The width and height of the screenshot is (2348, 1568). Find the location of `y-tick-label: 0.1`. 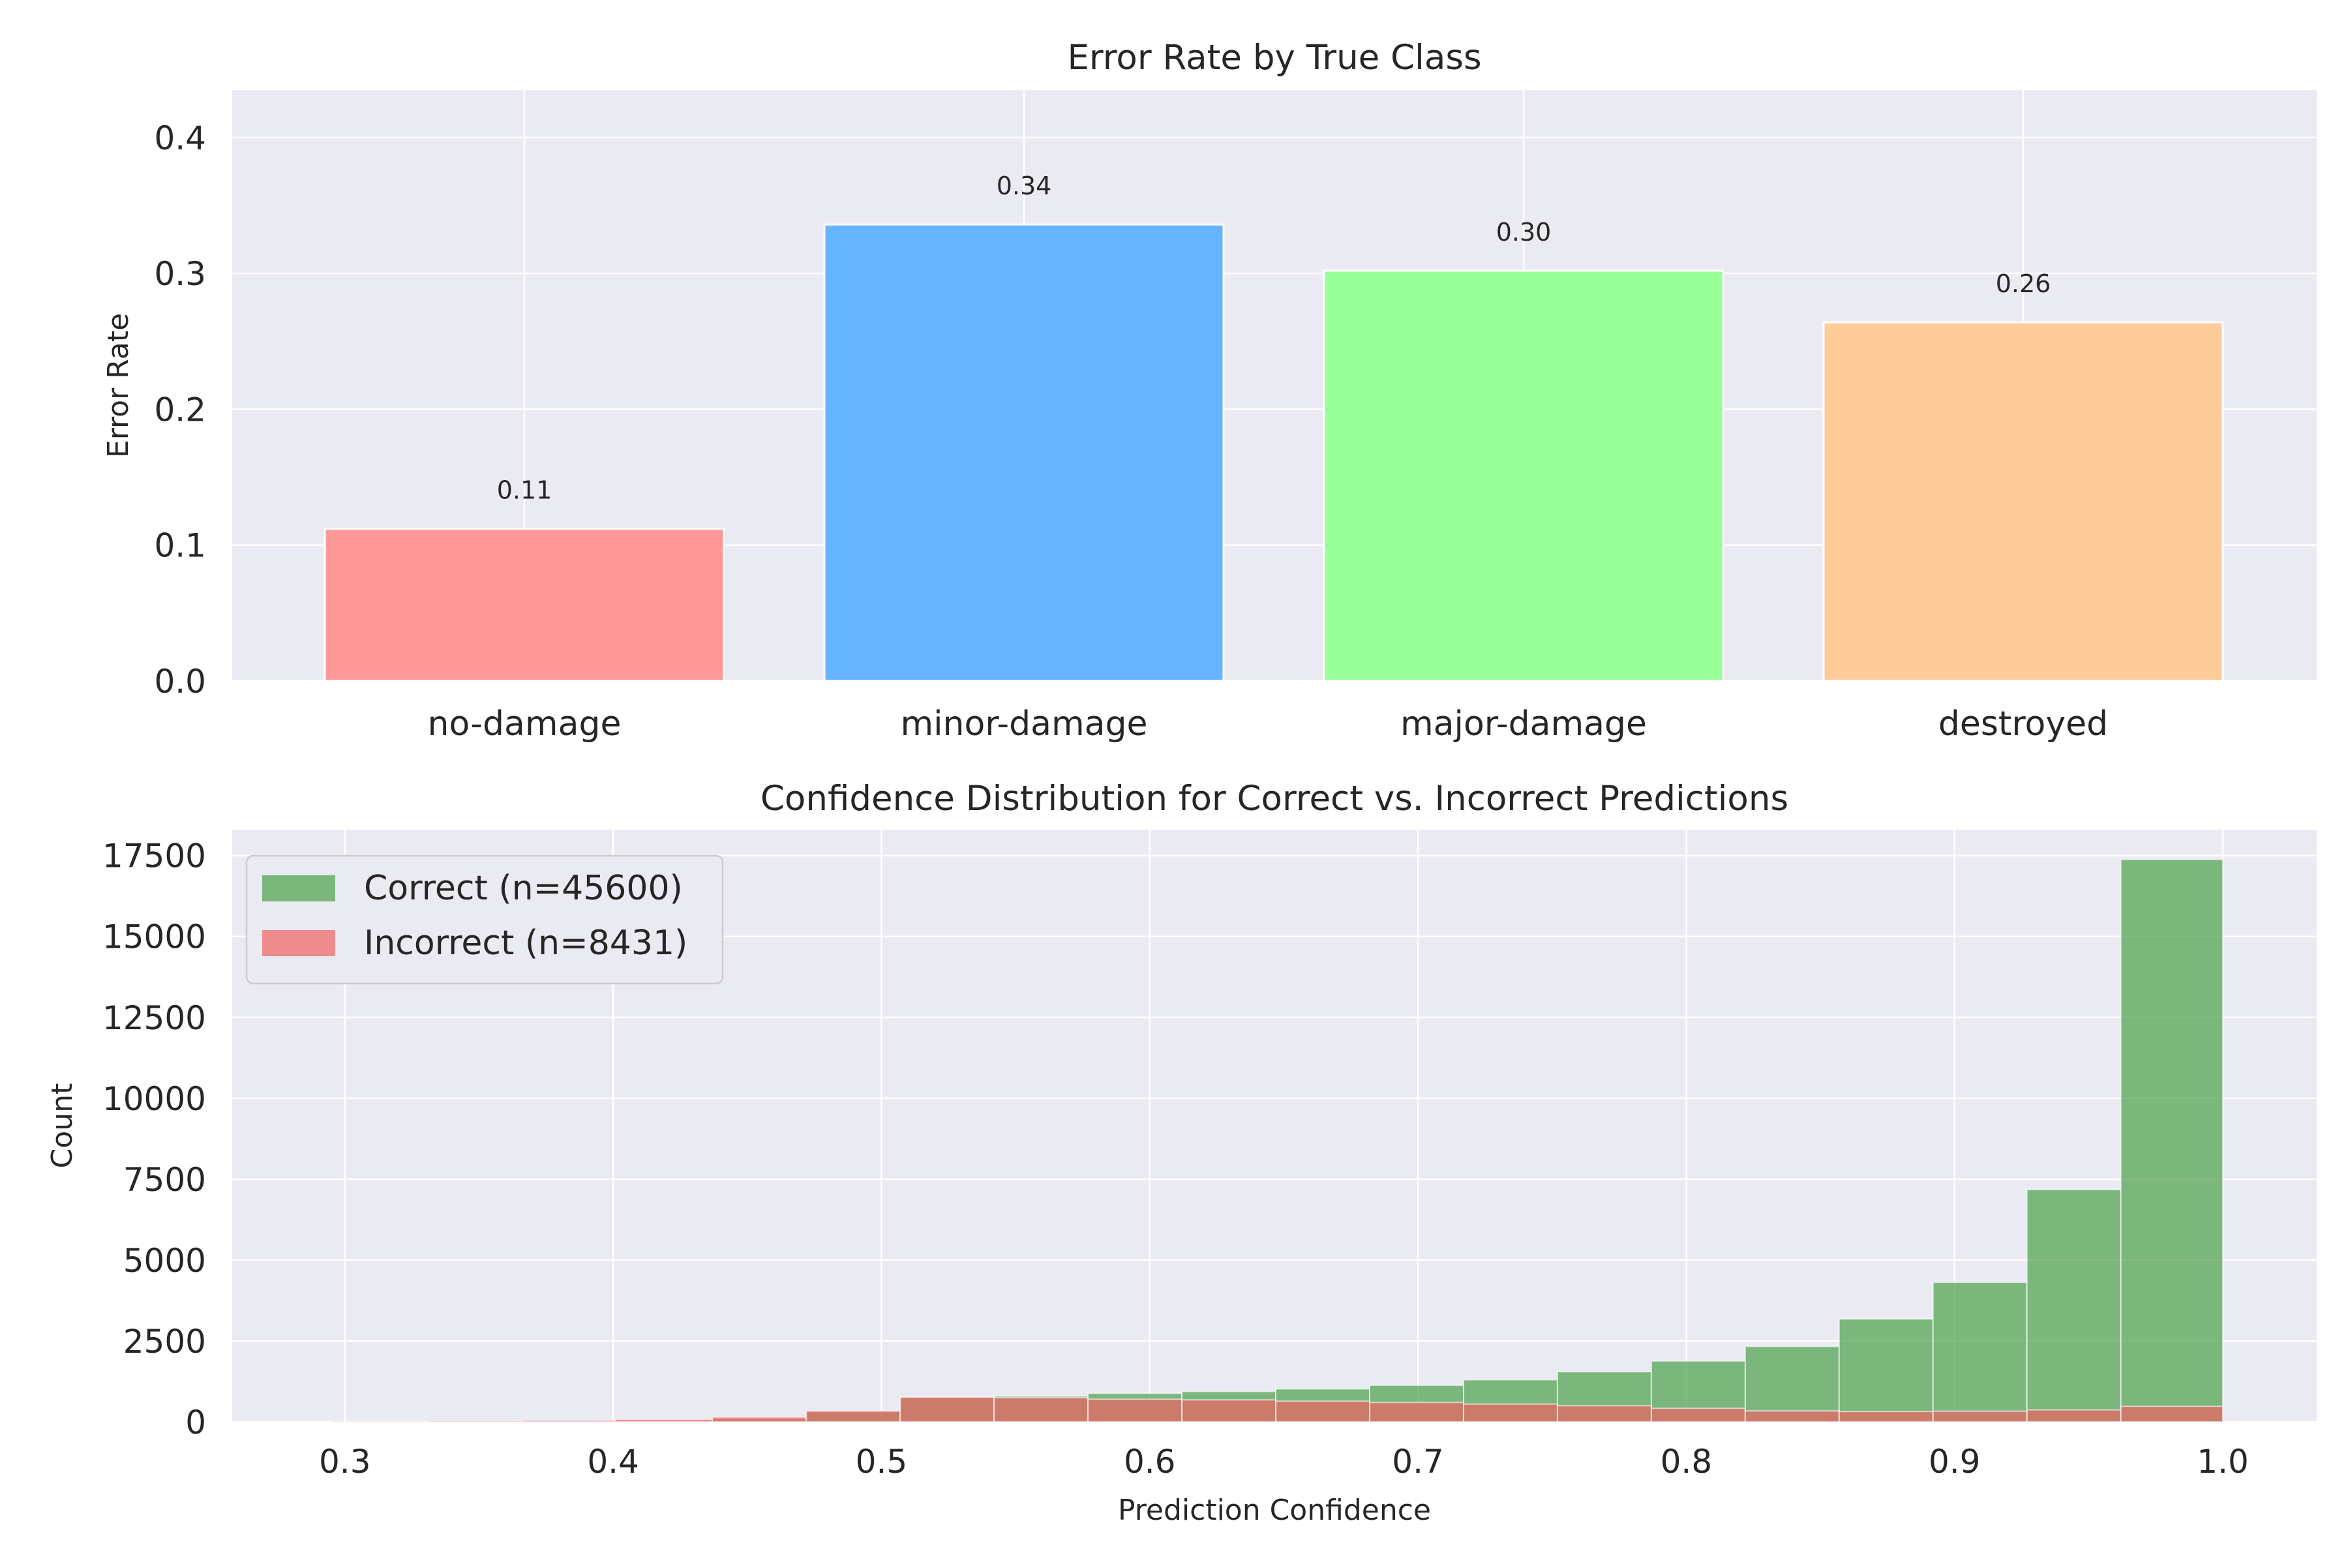

y-tick-label: 0.1 is located at coordinates (180, 546).